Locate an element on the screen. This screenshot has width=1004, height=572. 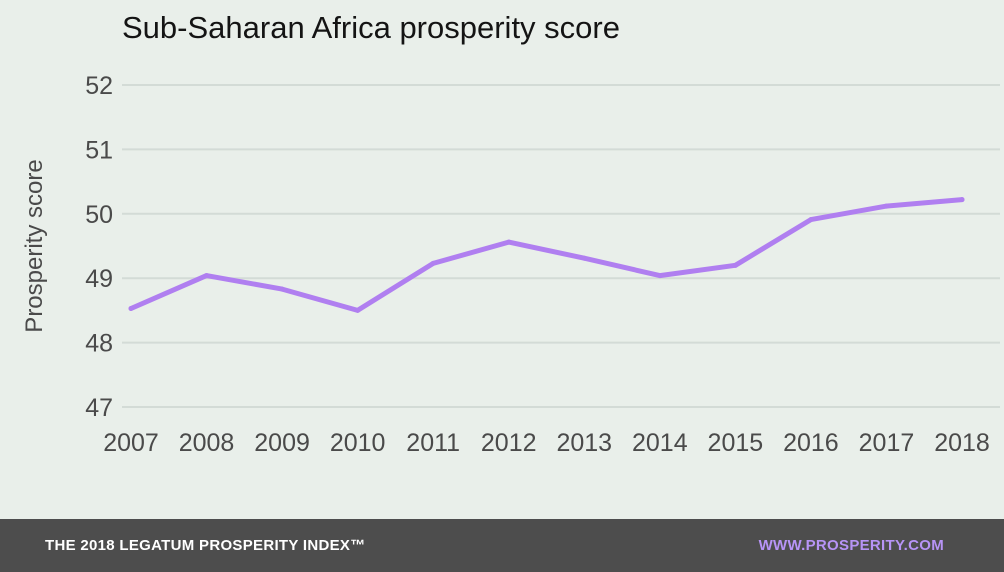
y-tick-label: 50 is located at coordinates (99, 215).